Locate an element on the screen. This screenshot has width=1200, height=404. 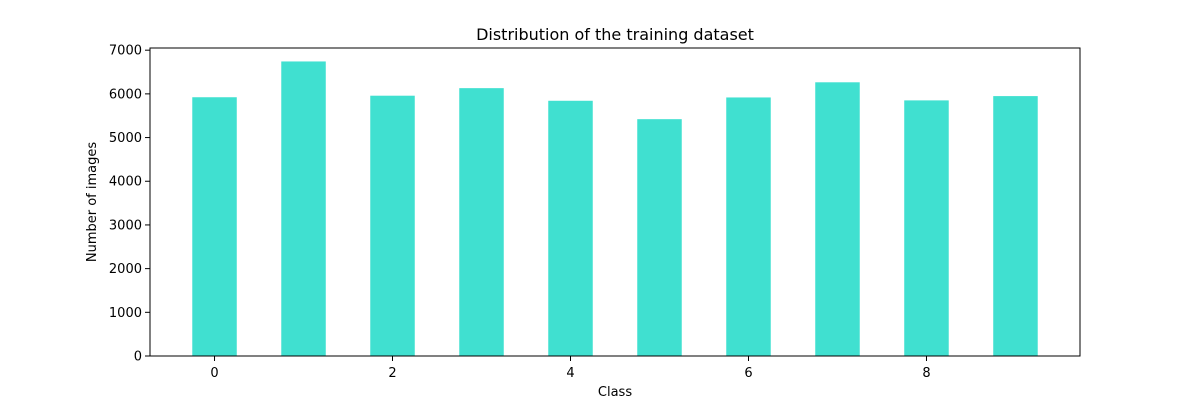
y-tick-label: 7000 is located at coordinates (125, 51).